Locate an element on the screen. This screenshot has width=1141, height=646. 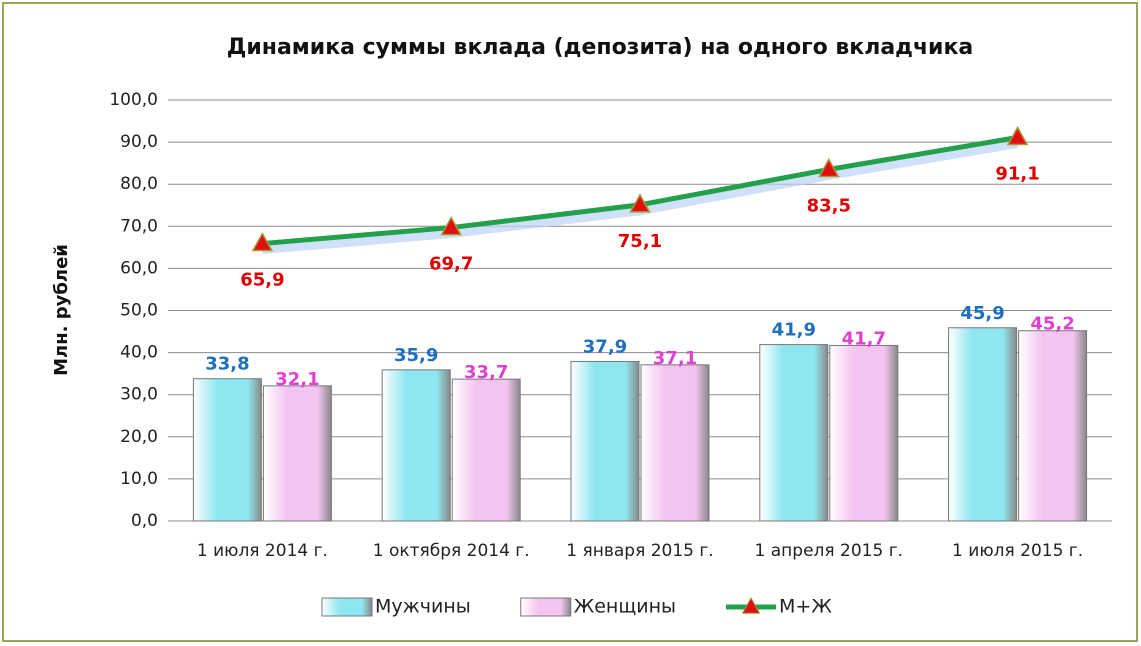
x-tick-label: 1 июля 2014 г. is located at coordinates (262, 551).